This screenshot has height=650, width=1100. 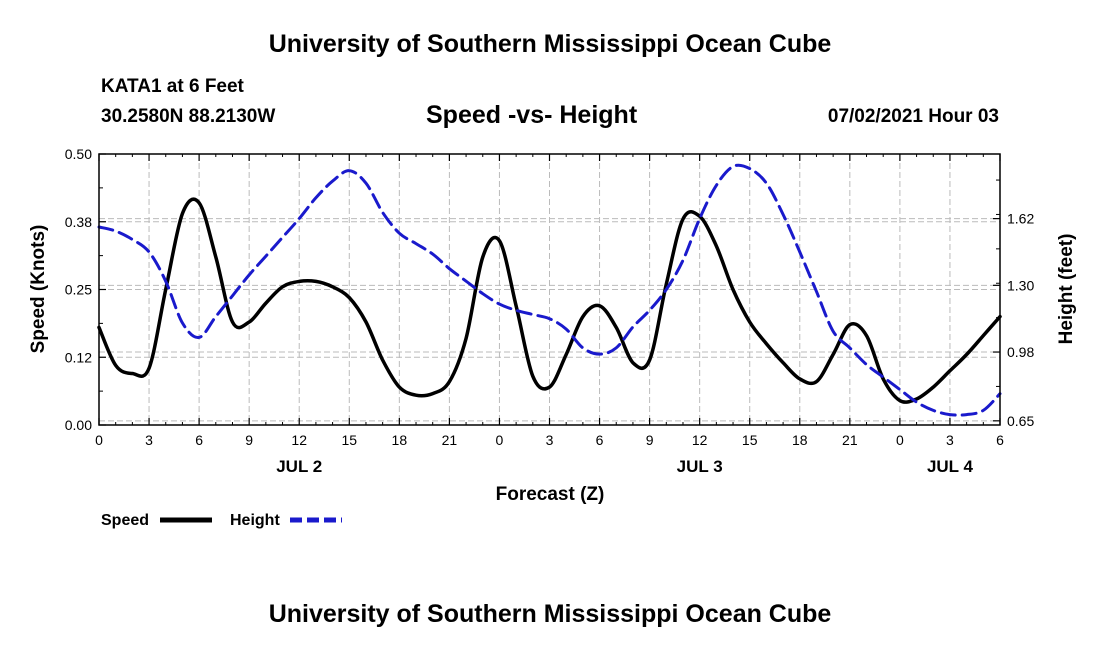 What do you see at coordinates (78, 222) in the screenshot?
I see `y-tick-label: 0.38` at bounding box center [78, 222].